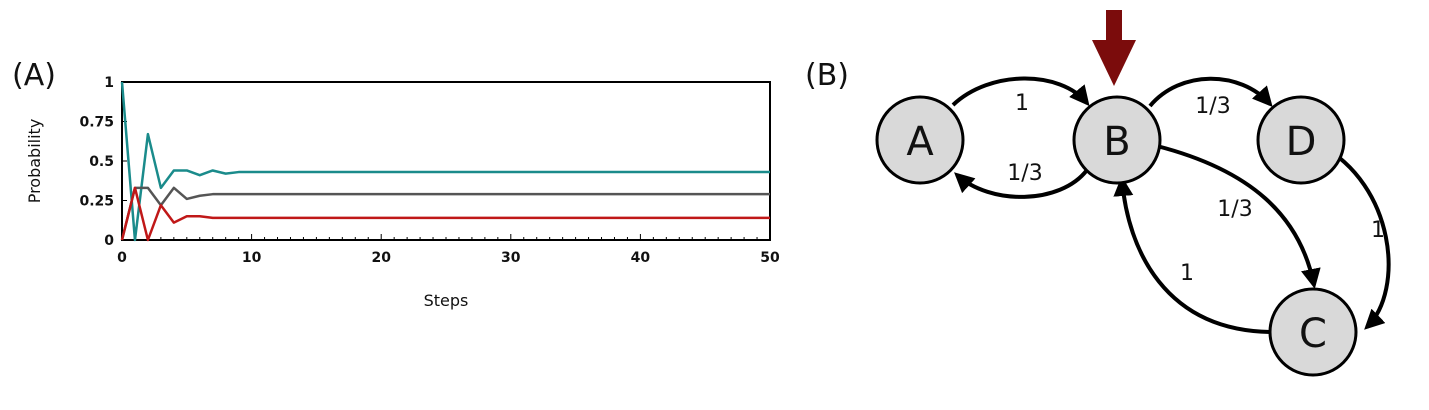 This screenshot has width=1429, height=410. I want to click on edge-label-a-to-b: 1, so click(1022, 103).